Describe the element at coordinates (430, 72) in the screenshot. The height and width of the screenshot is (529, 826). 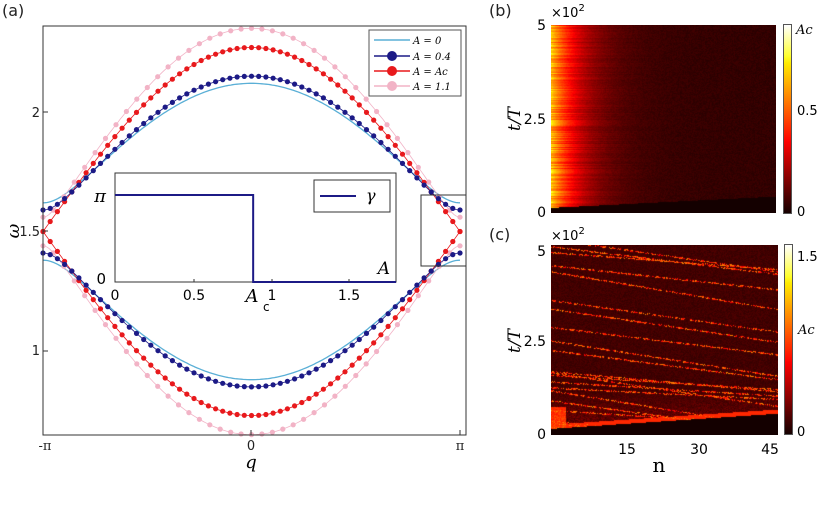
I see `legend-label: A = Ac` at that location.